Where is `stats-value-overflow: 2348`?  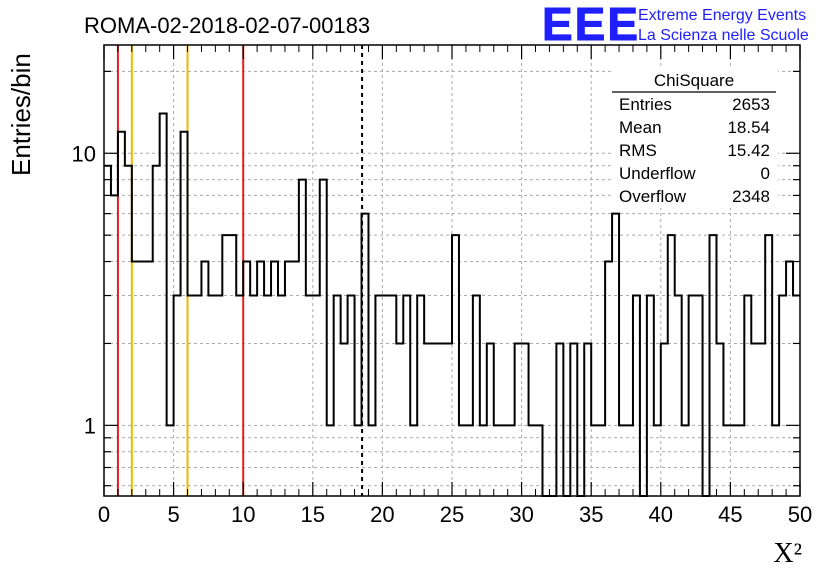
stats-value-overflow: 2348 is located at coordinates (751, 196).